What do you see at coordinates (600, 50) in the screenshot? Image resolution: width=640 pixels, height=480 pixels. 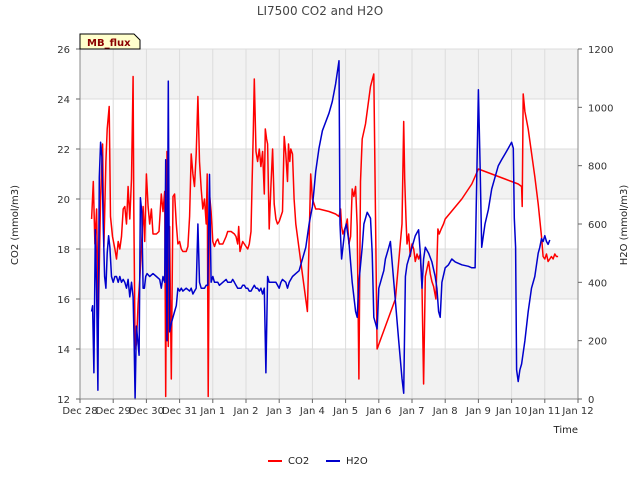 I see `y-tick-right-label: 1200` at bounding box center [600, 50].